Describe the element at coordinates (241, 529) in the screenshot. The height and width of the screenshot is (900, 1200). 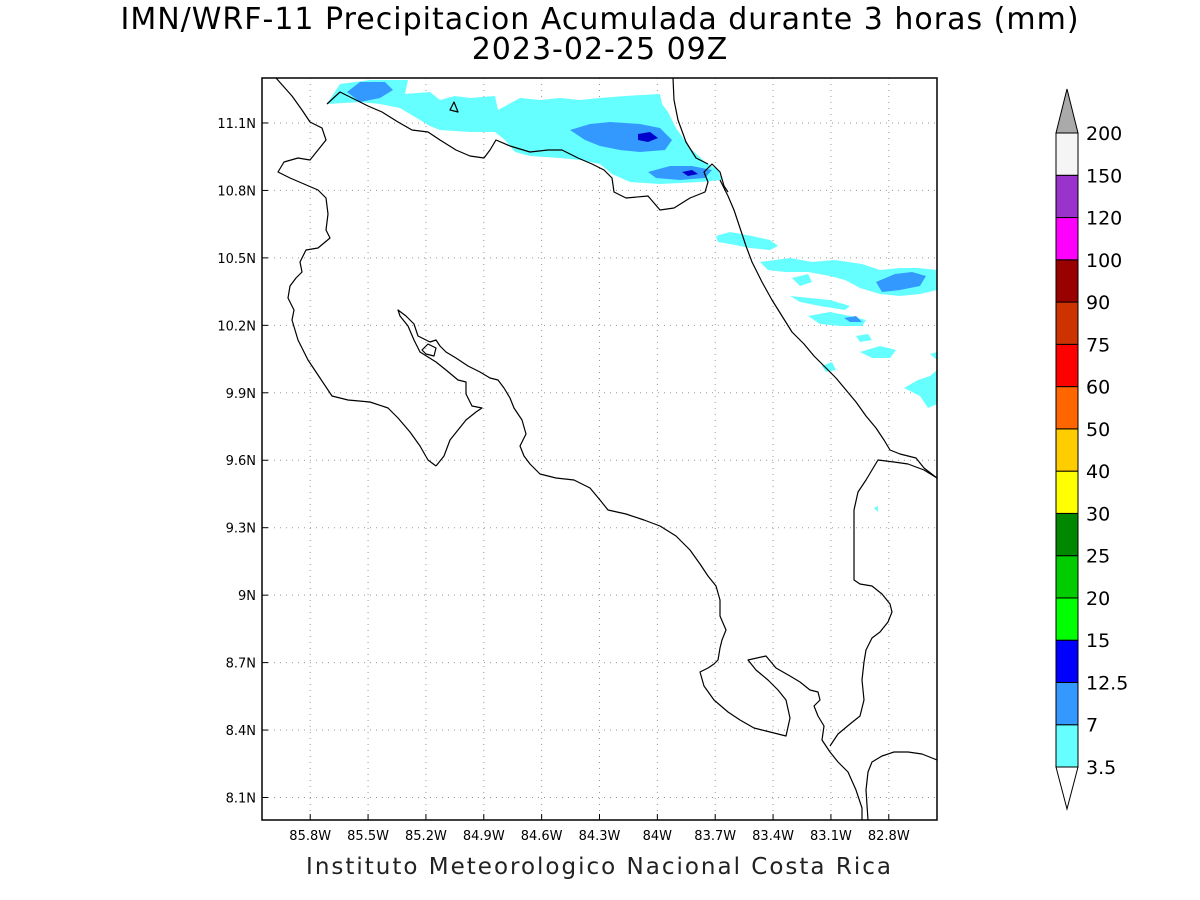
I see `lat-tick-label: 9.3N` at that location.